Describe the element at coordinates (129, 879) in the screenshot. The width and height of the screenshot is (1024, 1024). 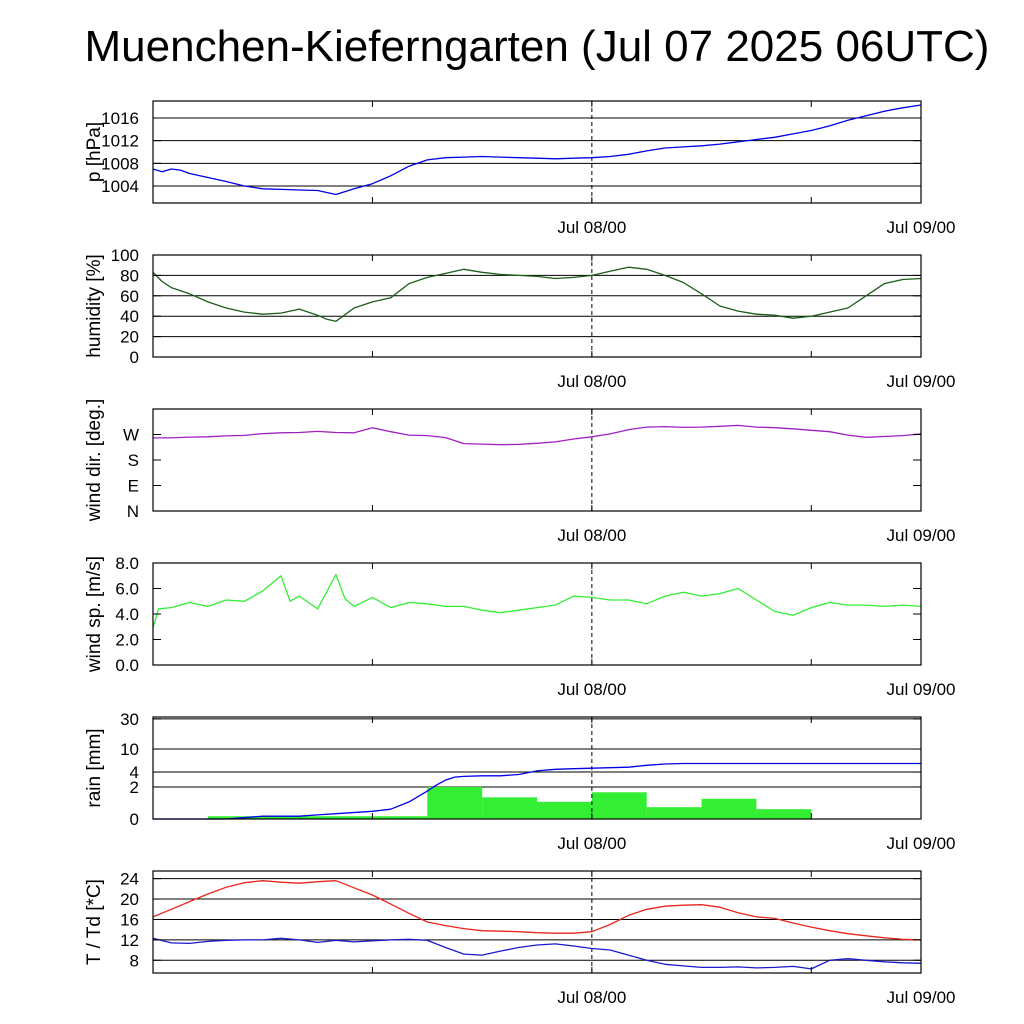
I see `y-tick-label: 24` at that location.